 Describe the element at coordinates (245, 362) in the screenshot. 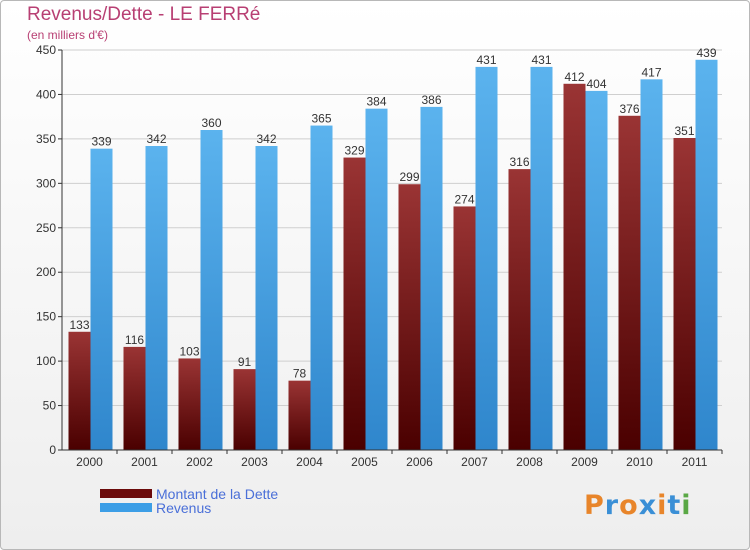

I see `data-label-dette: 91` at that location.